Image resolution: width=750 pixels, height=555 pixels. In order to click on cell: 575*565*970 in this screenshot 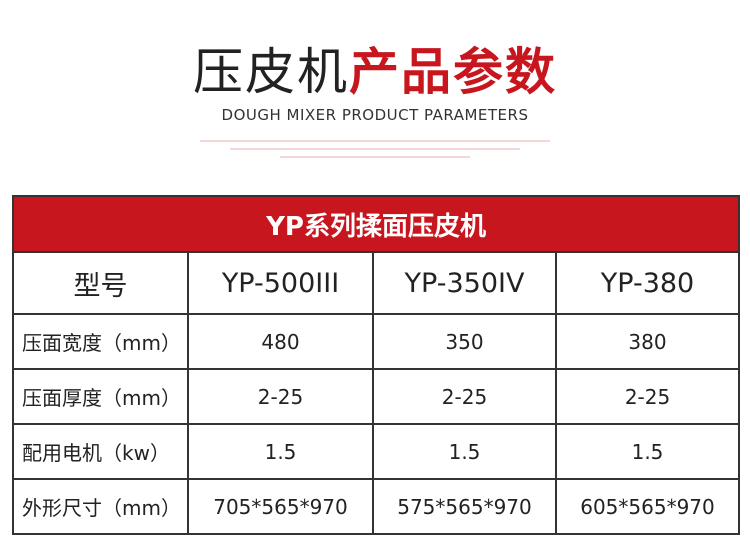, I will do `click(464, 506)`.